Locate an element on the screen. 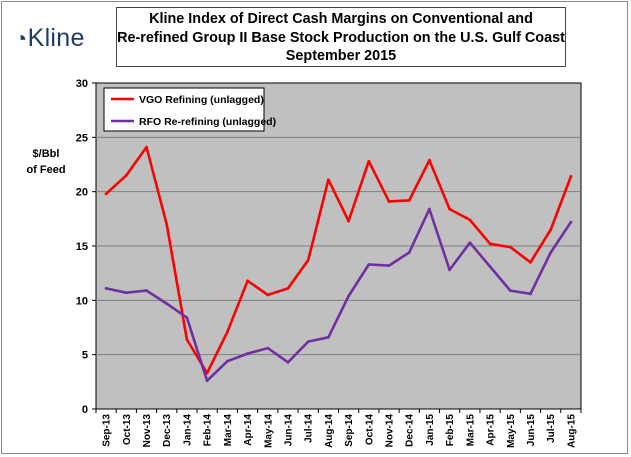 This screenshot has width=631, height=457. y-tick-label: 5 is located at coordinates (85, 356).